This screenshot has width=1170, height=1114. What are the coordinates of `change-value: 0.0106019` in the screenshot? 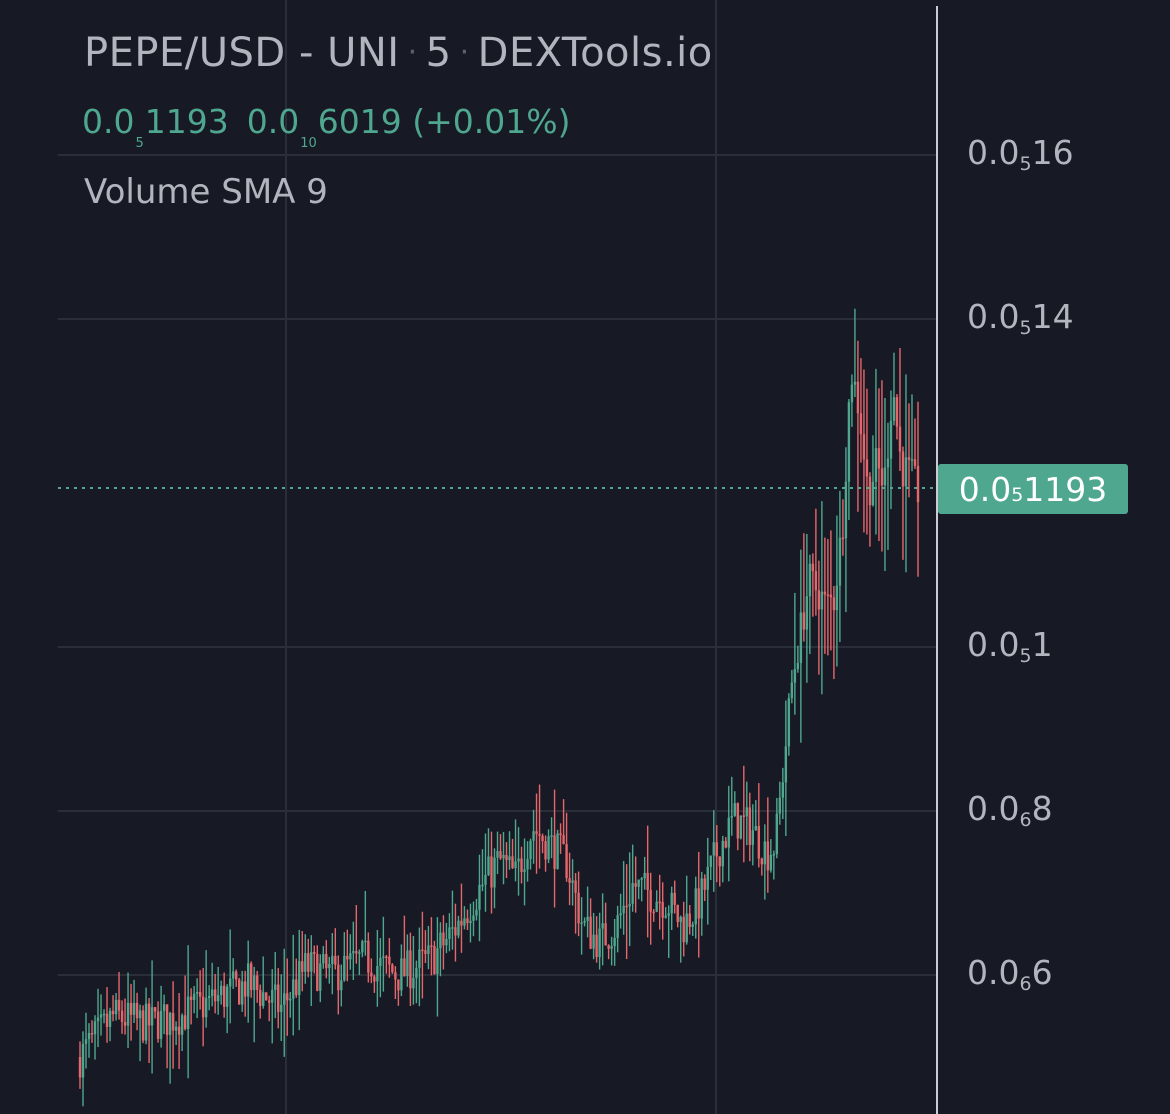 It's located at (324, 126).